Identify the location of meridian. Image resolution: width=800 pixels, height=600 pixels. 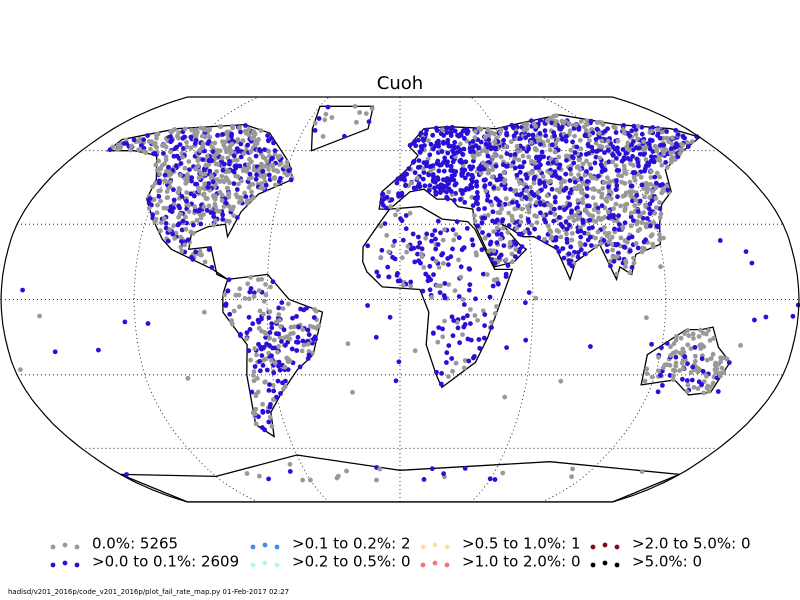
(502, 299).